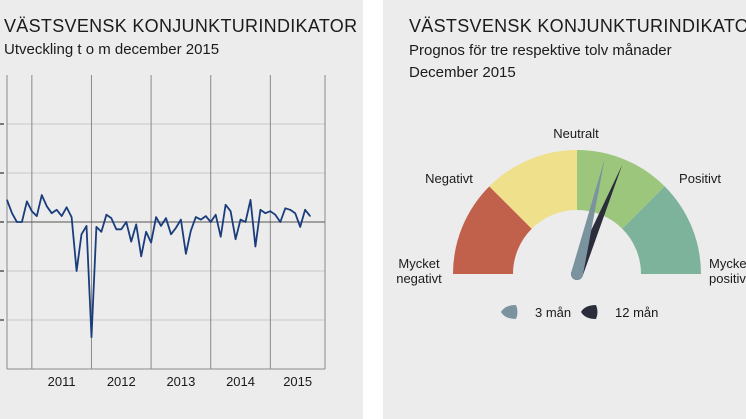 Image resolution: width=746 pixels, height=419 pixels. I want to click on x-tick-label: 2014, so click(240, 381).